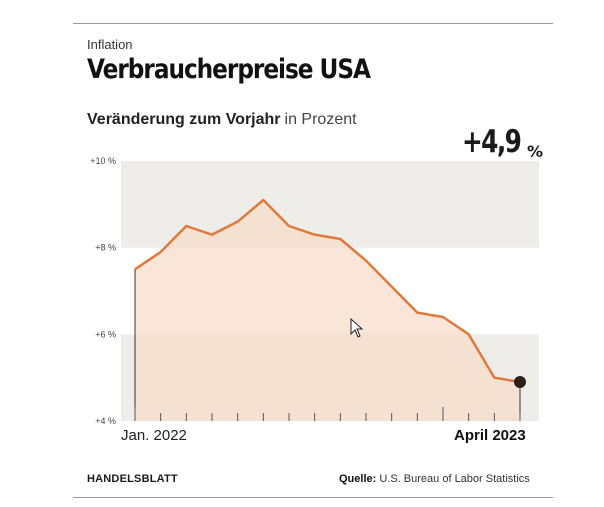 This screenshot has height=507, width=604. I want to click on highlight-number: +4,9, so click(492, 142).